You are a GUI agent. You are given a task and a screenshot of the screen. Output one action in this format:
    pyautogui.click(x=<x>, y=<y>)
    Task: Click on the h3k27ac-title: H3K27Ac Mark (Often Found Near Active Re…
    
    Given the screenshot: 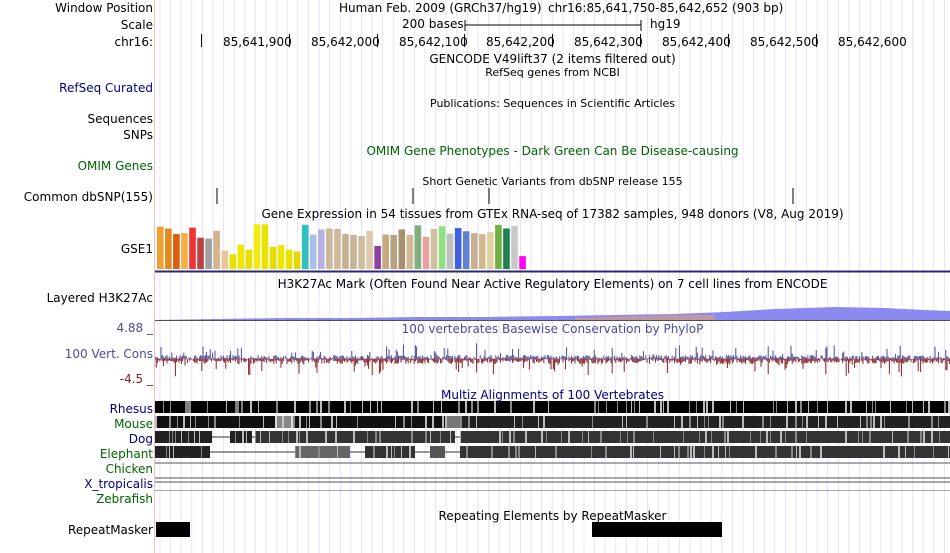 What is the action you would take?
    pyautogui.click(x=552, y=284)
    